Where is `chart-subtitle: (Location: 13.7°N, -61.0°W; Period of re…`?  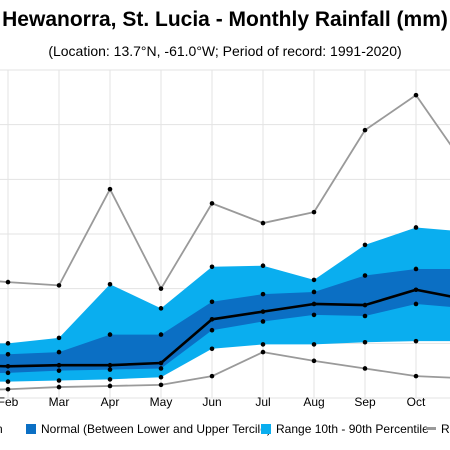 chart-subtitle: (Location: 13.7°N, -61.0°W; Period of re… is located at coordinates (225, 51).